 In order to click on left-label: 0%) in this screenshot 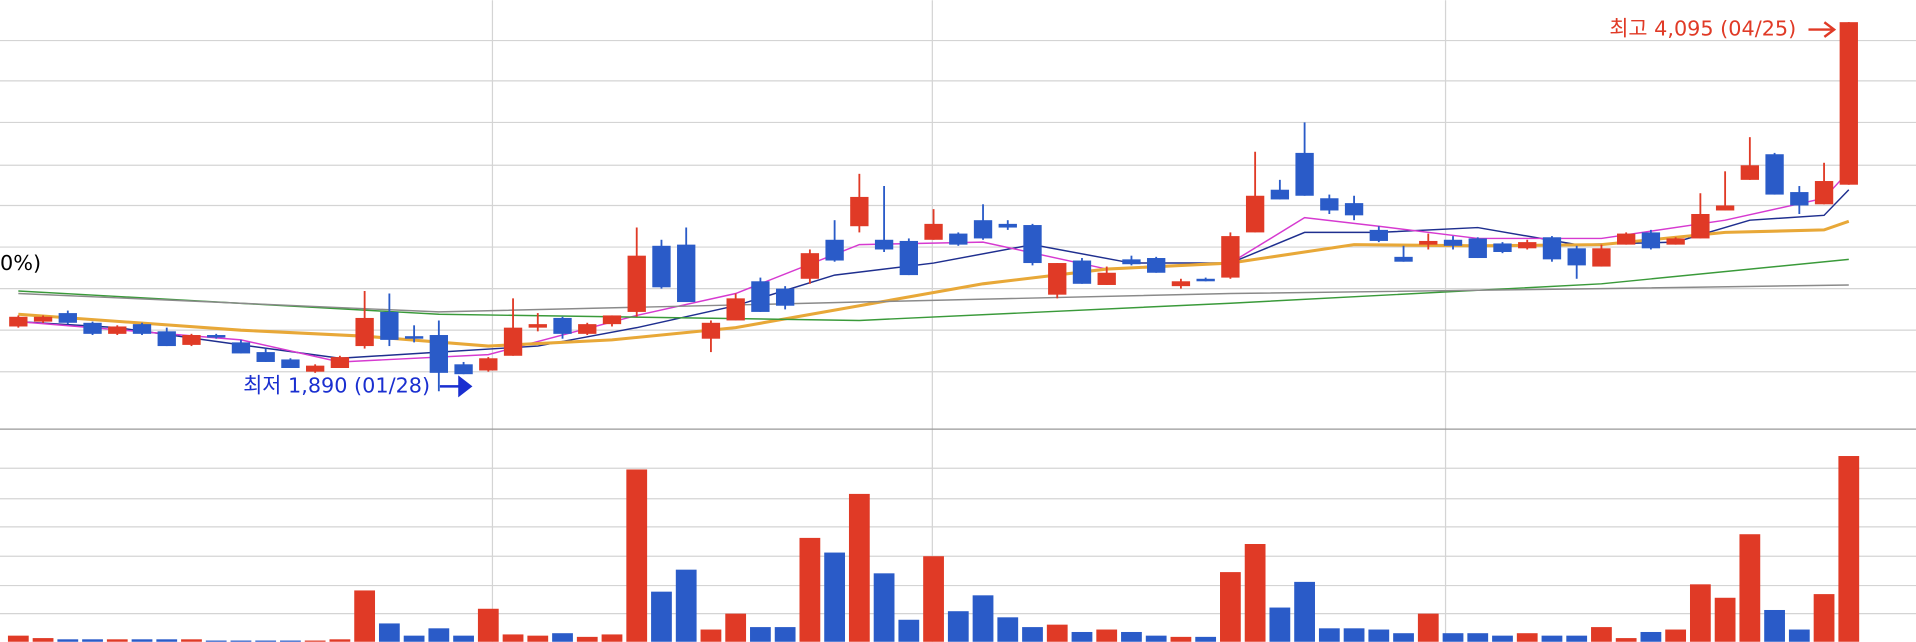, I will do `click(20, 263)`.